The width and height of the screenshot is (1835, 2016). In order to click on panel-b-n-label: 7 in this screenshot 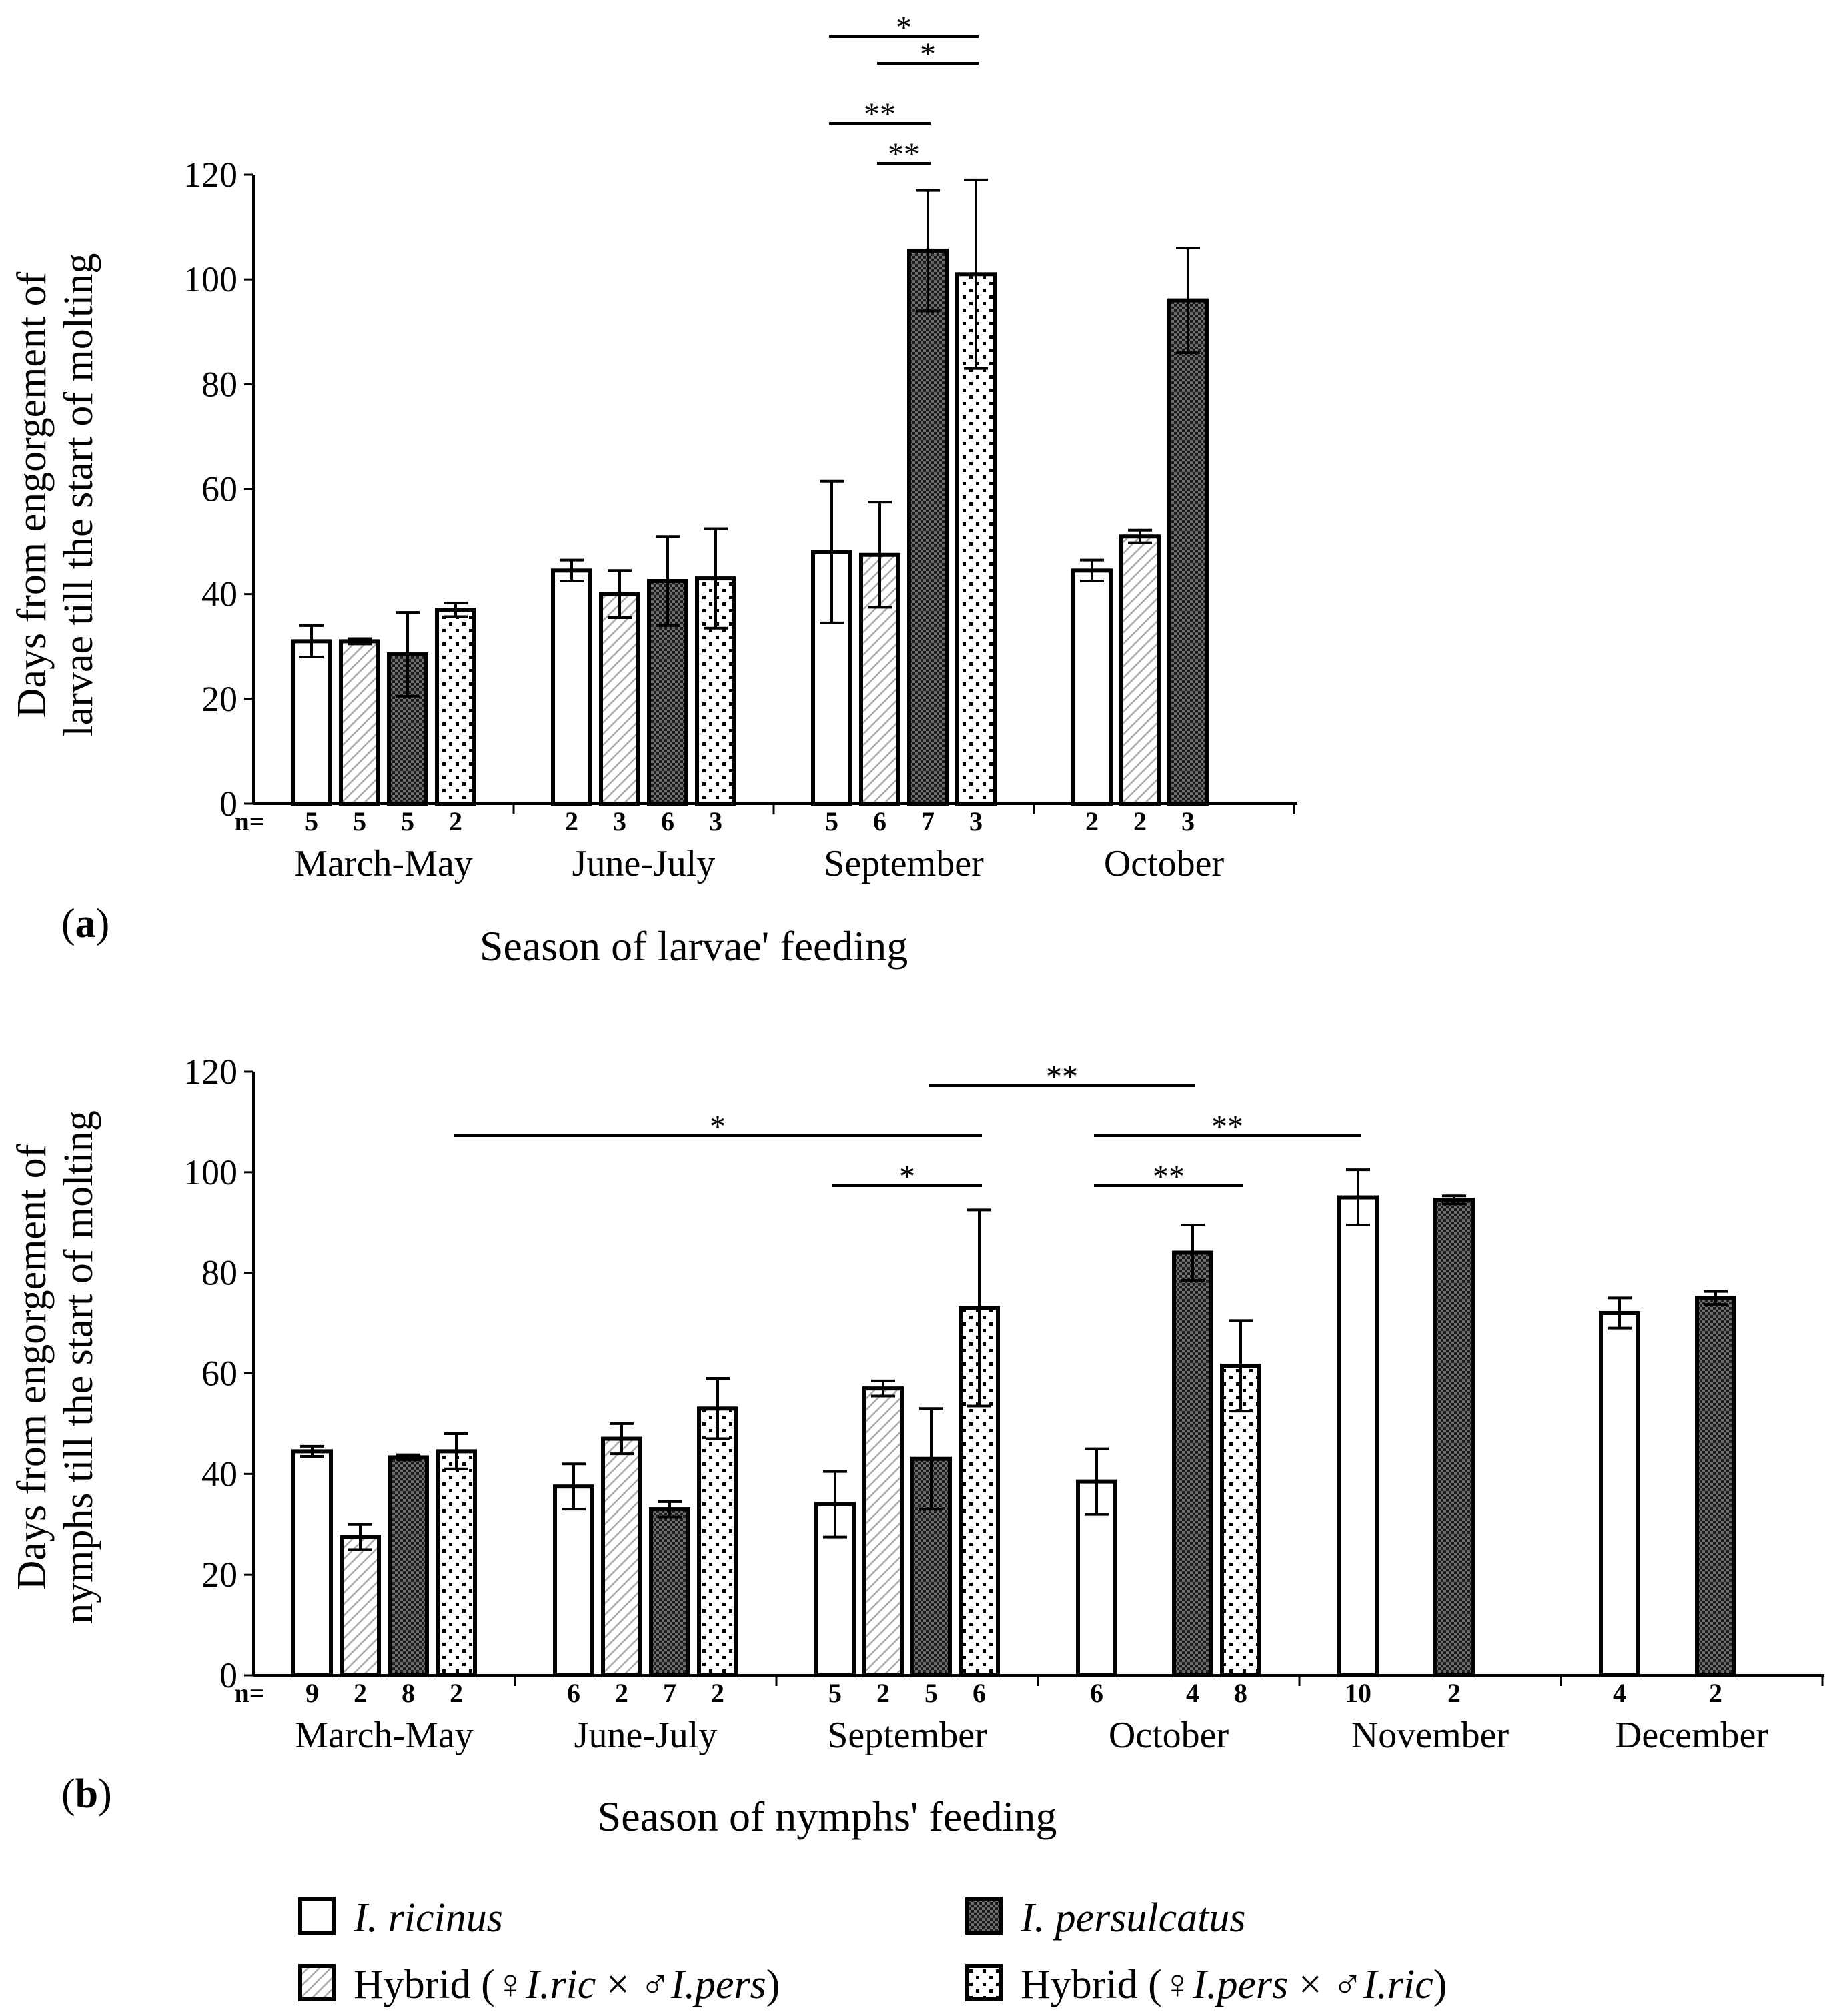, I will do `click(669, 1693)`.